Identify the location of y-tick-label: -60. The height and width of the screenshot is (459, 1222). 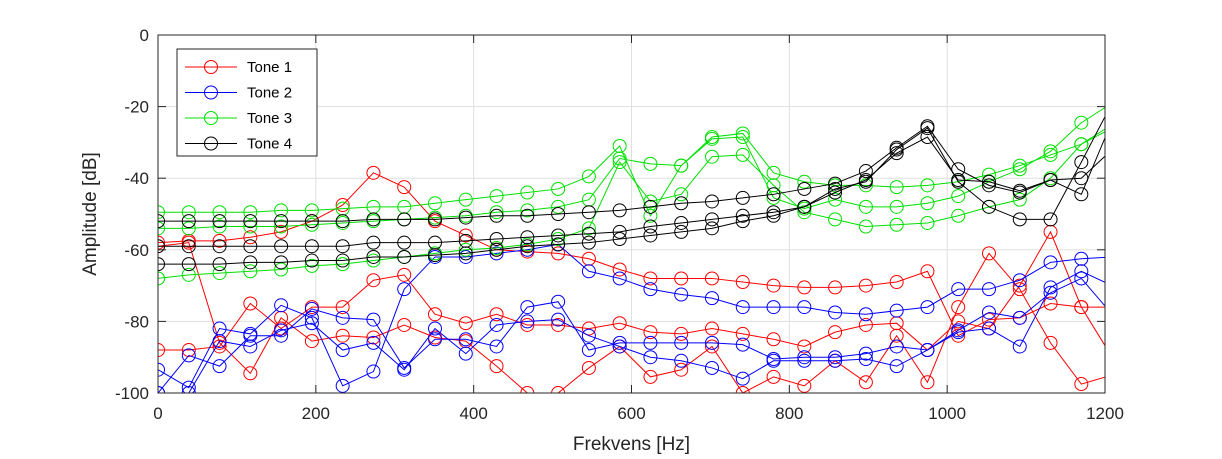
(136, 250).